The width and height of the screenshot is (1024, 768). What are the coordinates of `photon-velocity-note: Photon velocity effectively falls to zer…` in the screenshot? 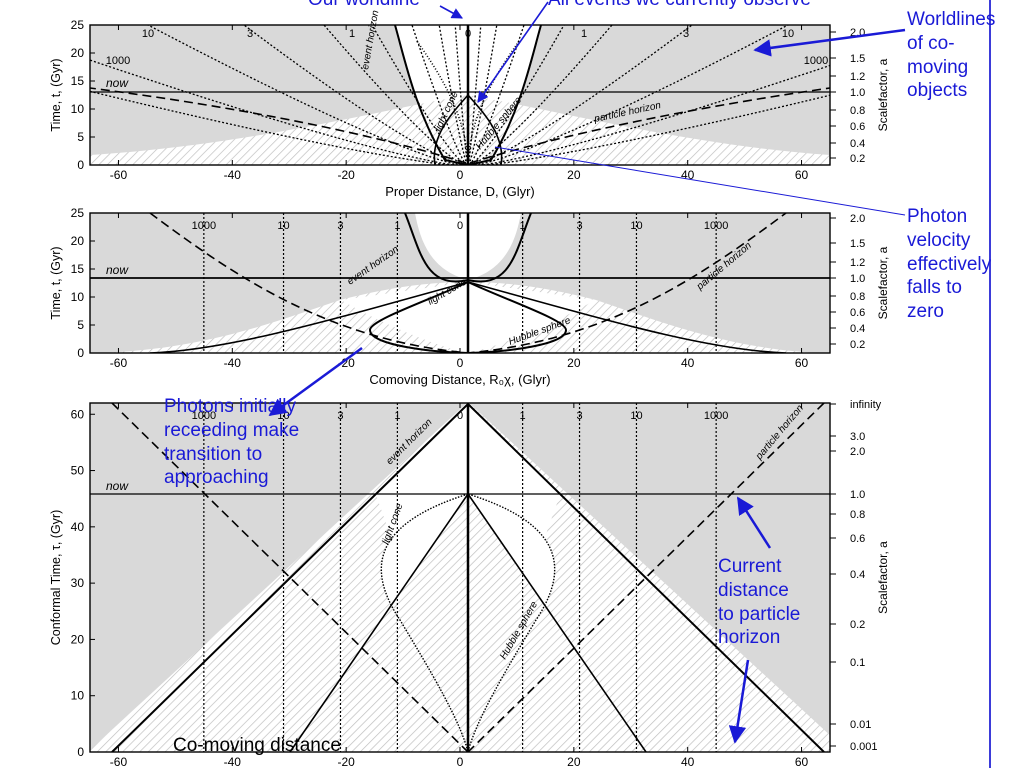 It's located at (949, 264).